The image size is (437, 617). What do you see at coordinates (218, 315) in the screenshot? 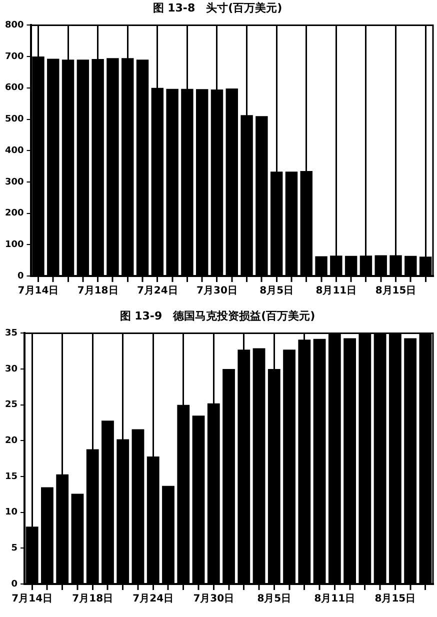
I see `chart-title: 图 13-9 德国马克投资损益(百万美元)` at bounding box center [218, 315].